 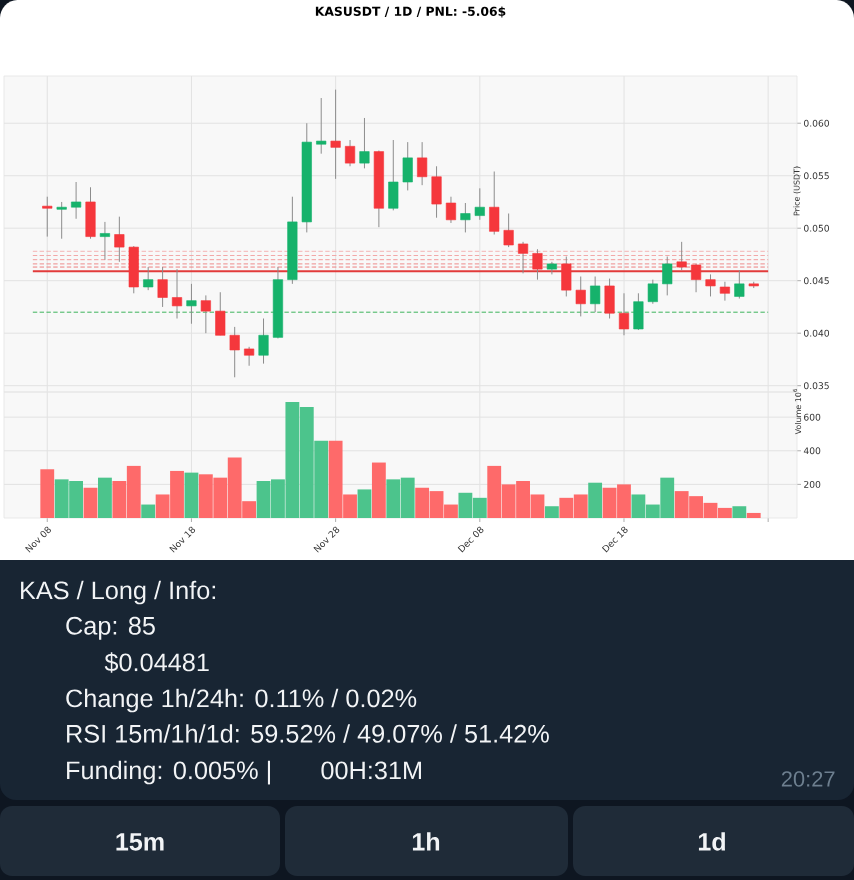 What do you see at coordinates (371, 770) in the screenshot?
I see `text: 00H:31M` at bounding box center [371, 770].